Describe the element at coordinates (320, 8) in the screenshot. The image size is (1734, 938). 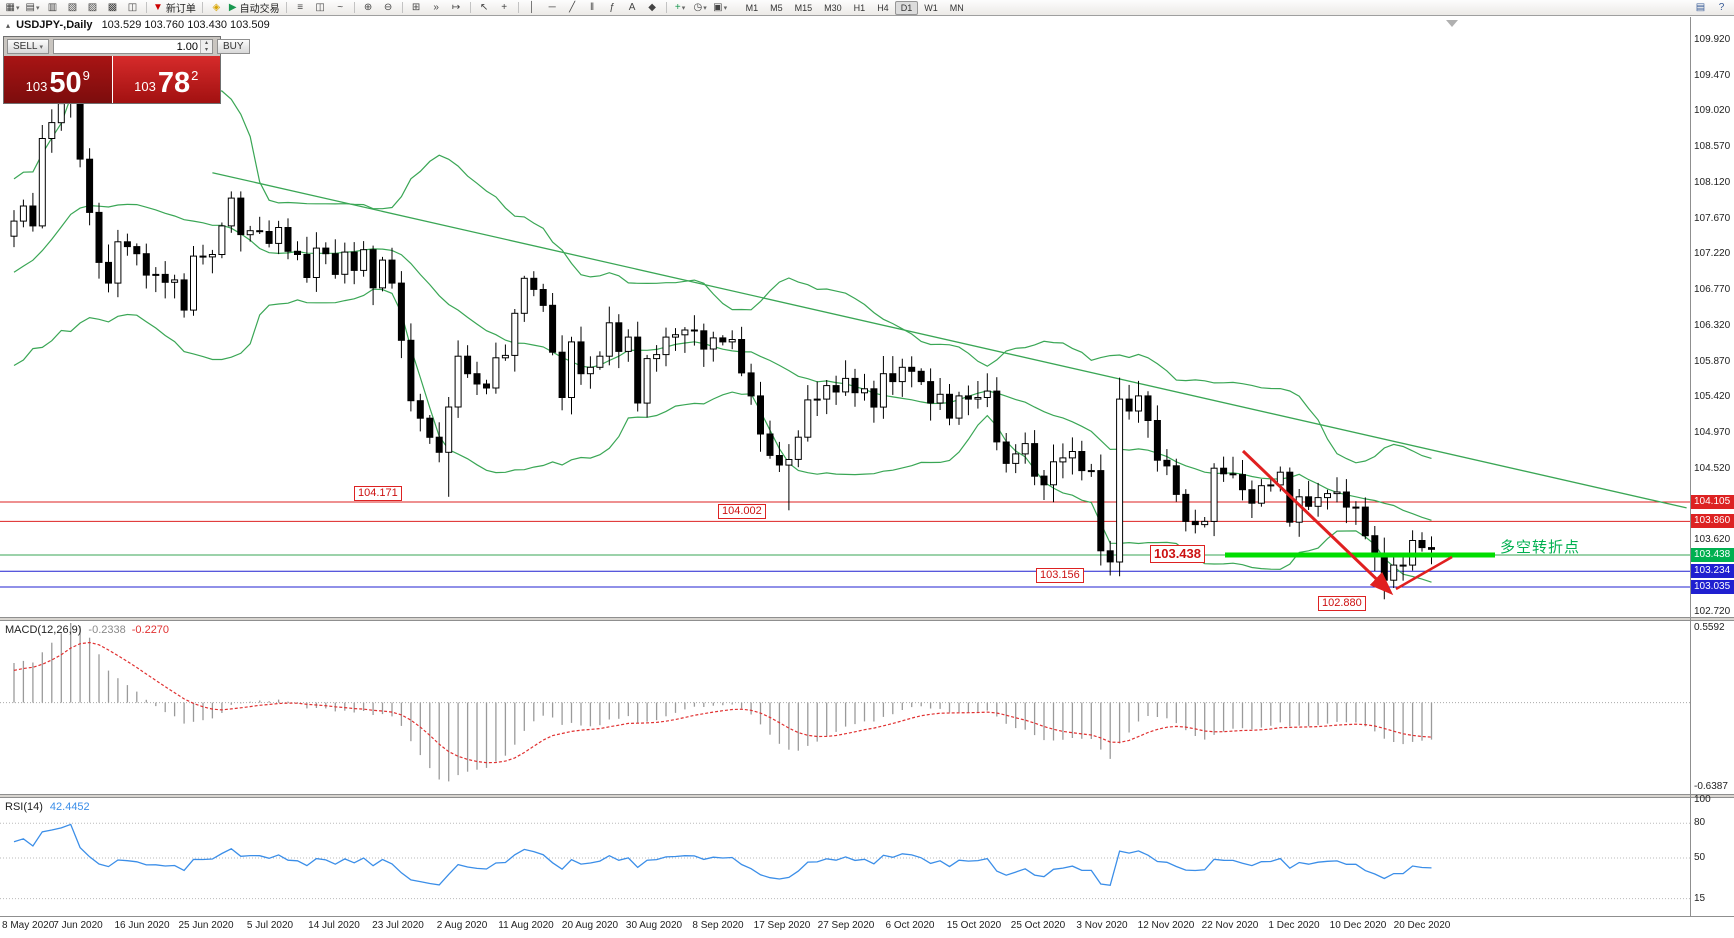
I see `chart-candles-button: ◫` at that location.